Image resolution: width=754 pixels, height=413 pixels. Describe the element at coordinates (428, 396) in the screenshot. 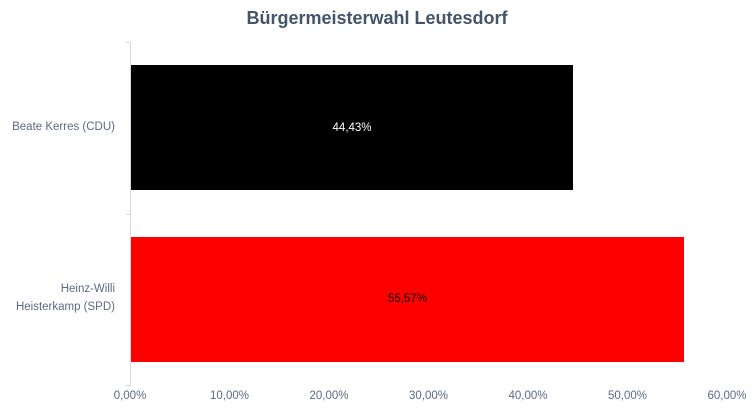

I see `x-tick-label: 30,00%` at that location.